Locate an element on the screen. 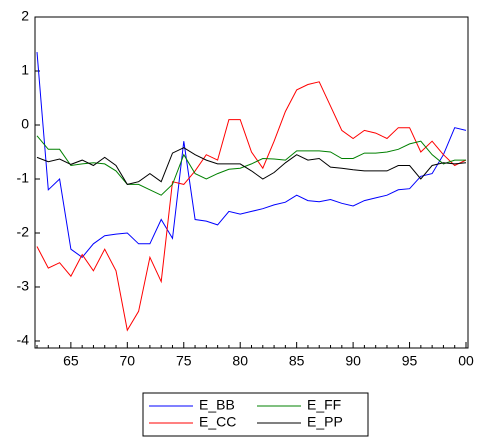 The height and width of the screenshot is (437, 481). x-tick-label: 90 is located at coordinates (353, 361).